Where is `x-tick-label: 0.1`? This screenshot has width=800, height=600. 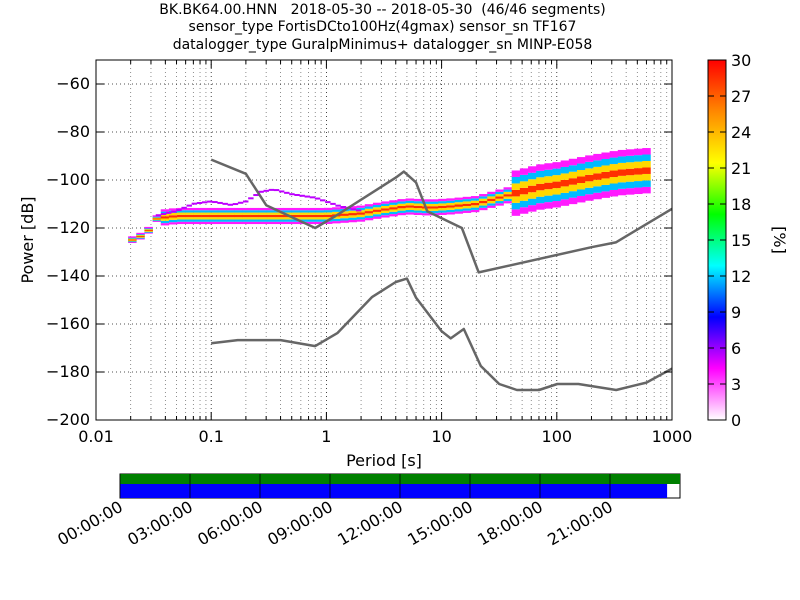 x-tick-label: 0.1 is located at coordinates (210, 436).